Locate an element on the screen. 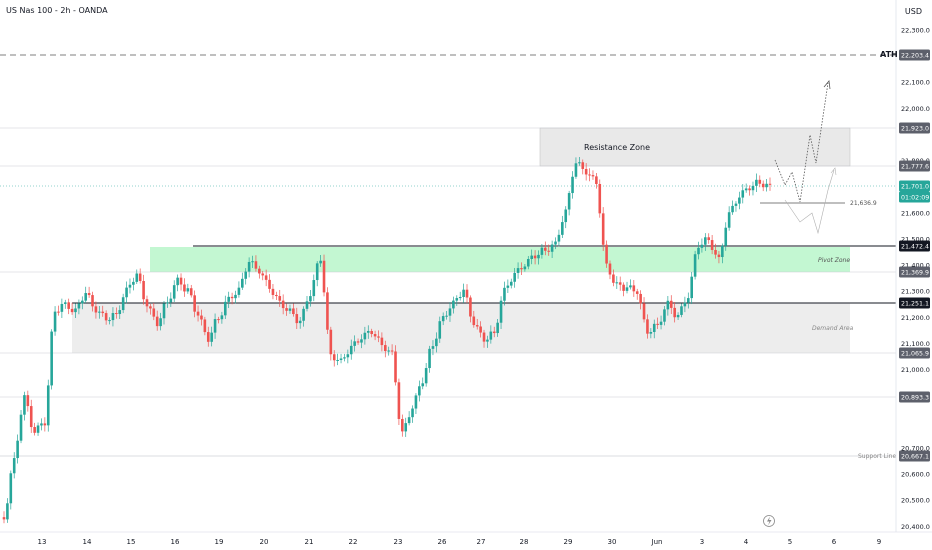  time-axis is located at coordinates (466, 541).